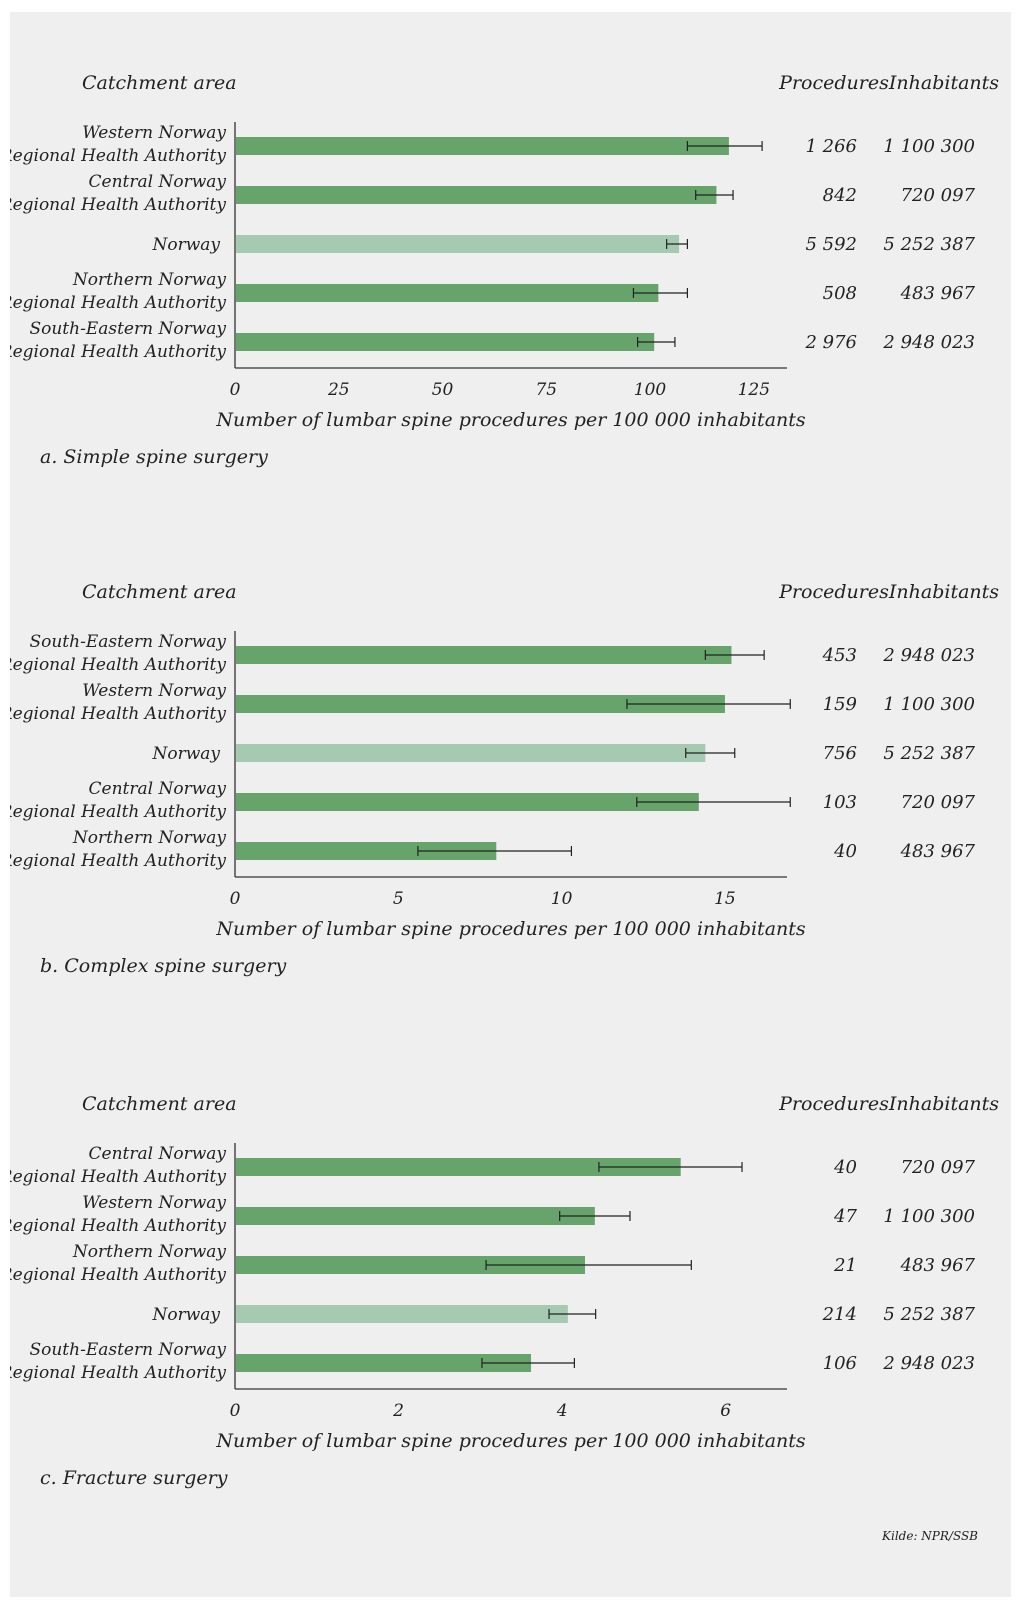 This screenshot has height=1607, width=1021. Describe the element at coordinates (830, 342) in the screenshot. I see `procedures-value: 2 976` at that location.